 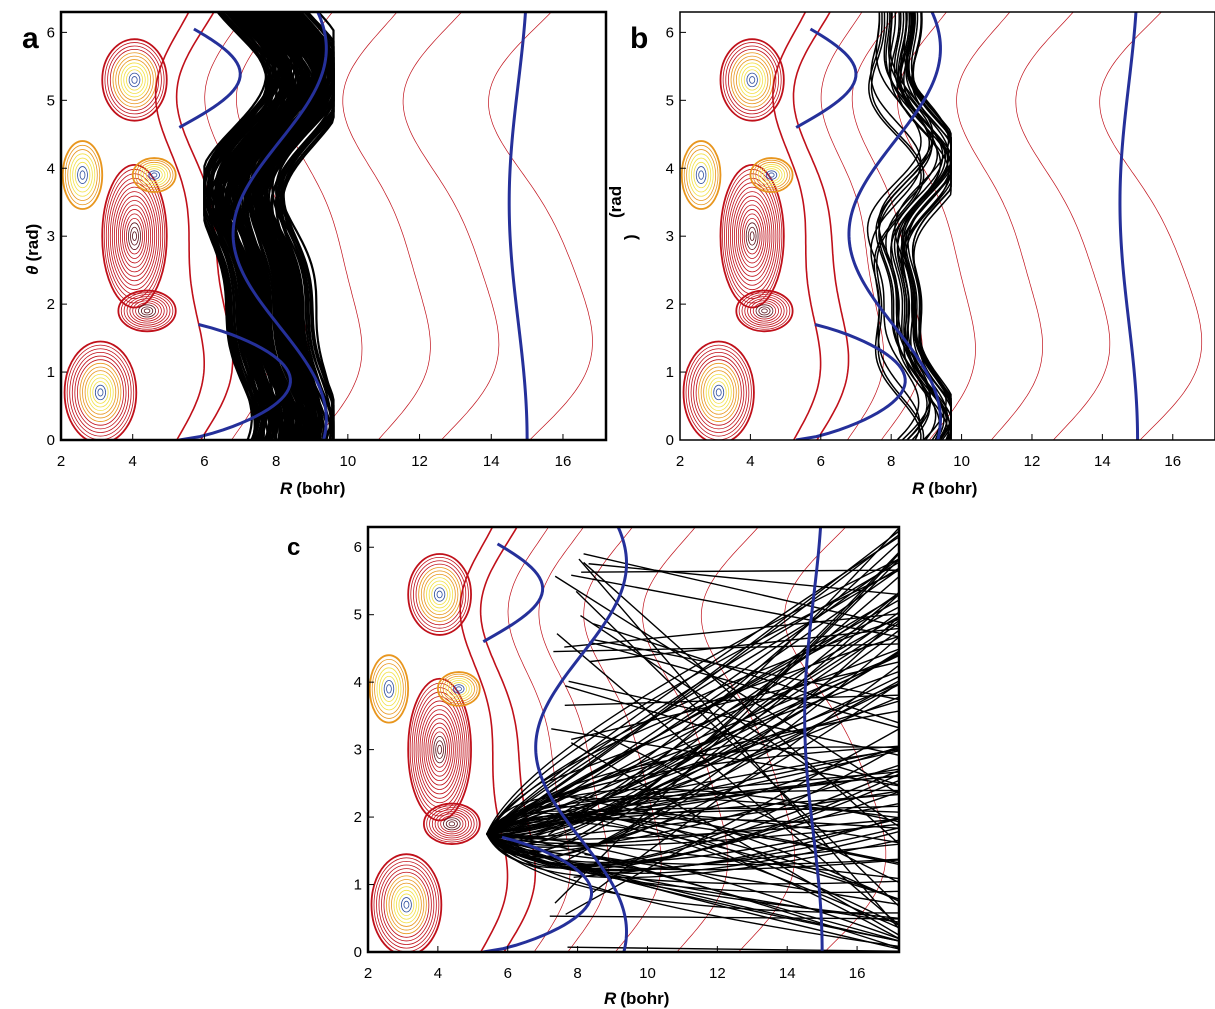 What do you see at coordinates (630, 237) in the screenshot?
I see `panel-b-ylabel-paren: )` at bounding box center [630, 237].